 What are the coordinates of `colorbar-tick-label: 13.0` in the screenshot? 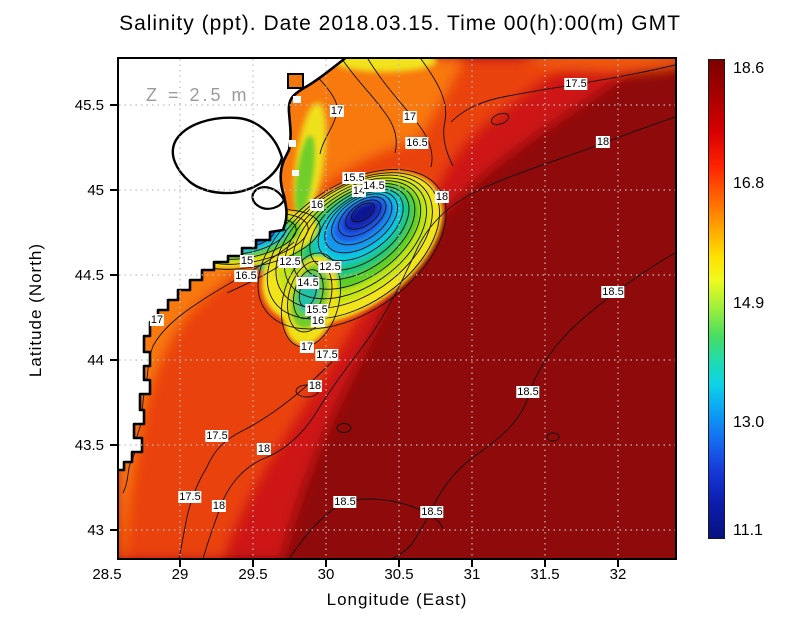 It's located at (749, 422).